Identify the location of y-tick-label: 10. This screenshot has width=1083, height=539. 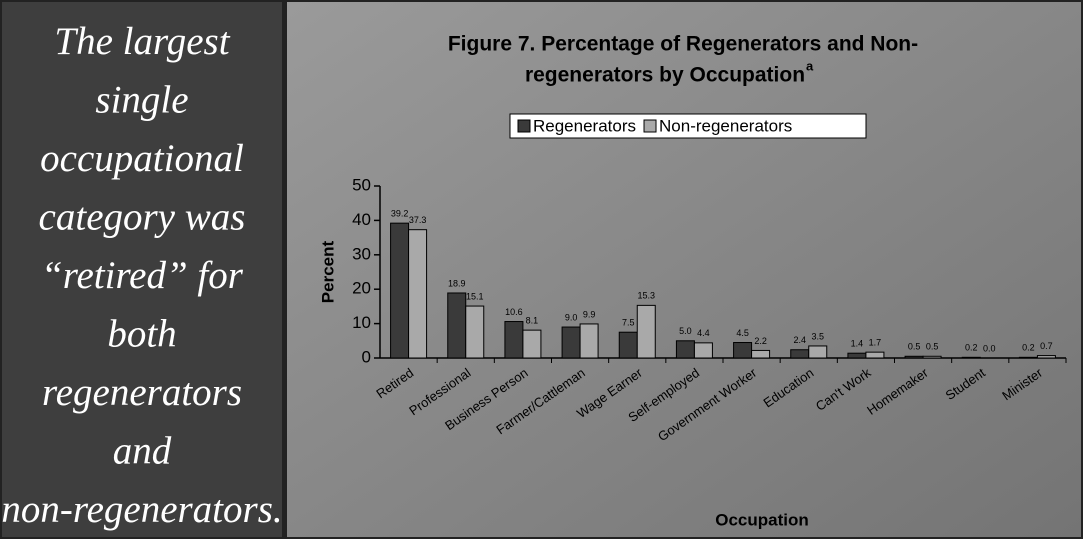
(361, 322).